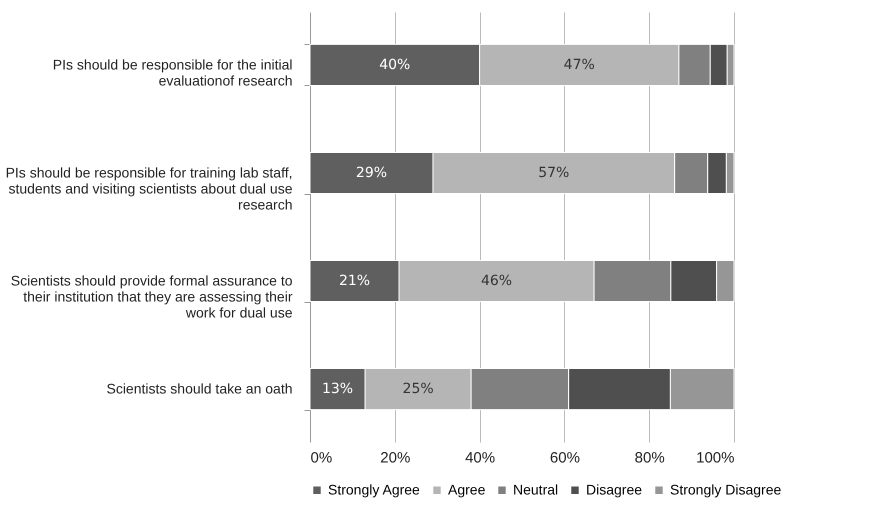 This screenshot has height=528, width=871. Describe the element at coordinates (579, 64) in the screenshot. I see `data-label: 47%` at that location.